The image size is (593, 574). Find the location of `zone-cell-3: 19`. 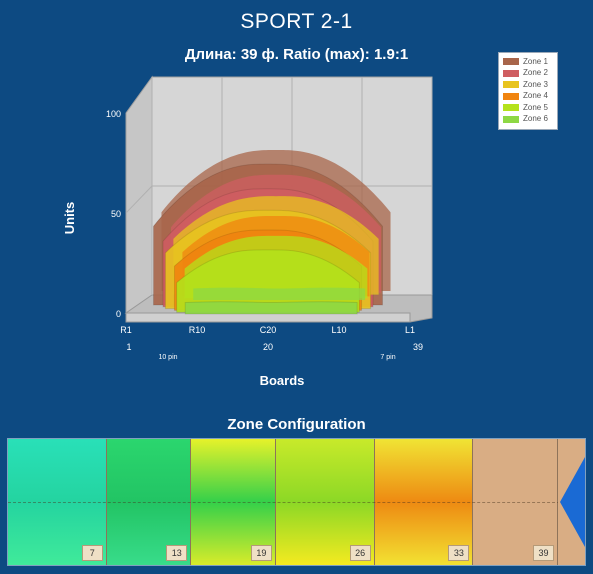

zone-cell-3: 19 is located at coordinates (233, 502).